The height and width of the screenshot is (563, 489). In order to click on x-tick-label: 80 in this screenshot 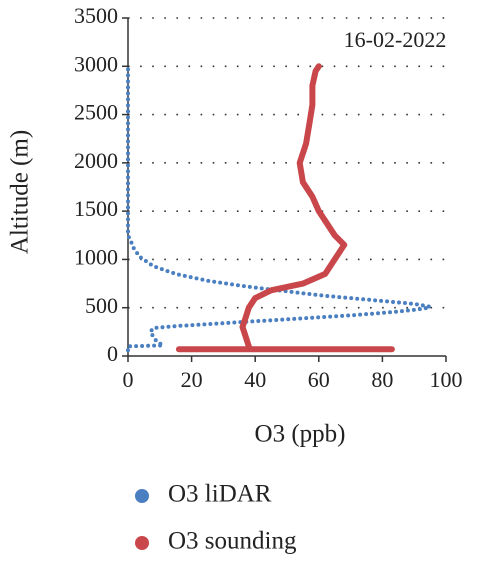, I will do `click(382, 379)`.